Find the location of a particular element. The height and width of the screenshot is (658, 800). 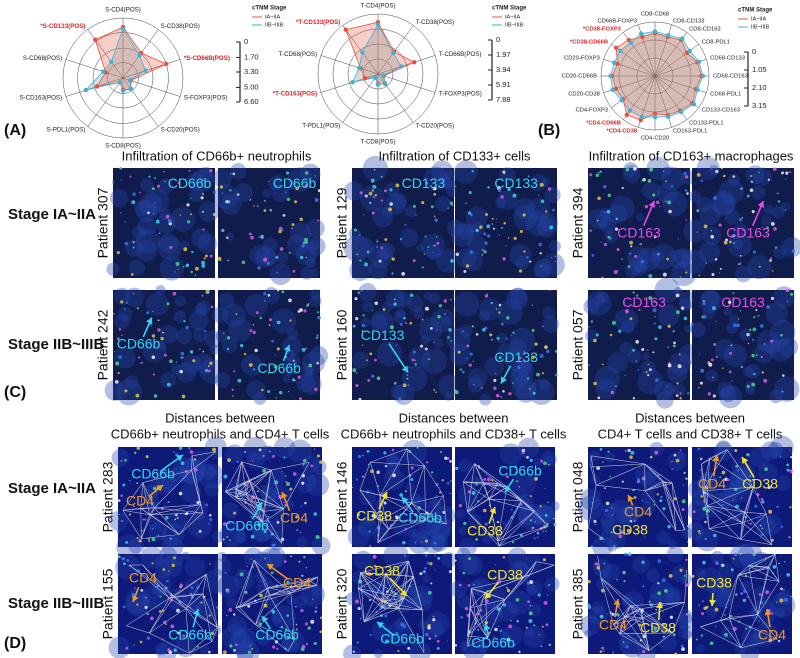

category-label: *S-CD66B(POS) is located at coordinates (207, 58).